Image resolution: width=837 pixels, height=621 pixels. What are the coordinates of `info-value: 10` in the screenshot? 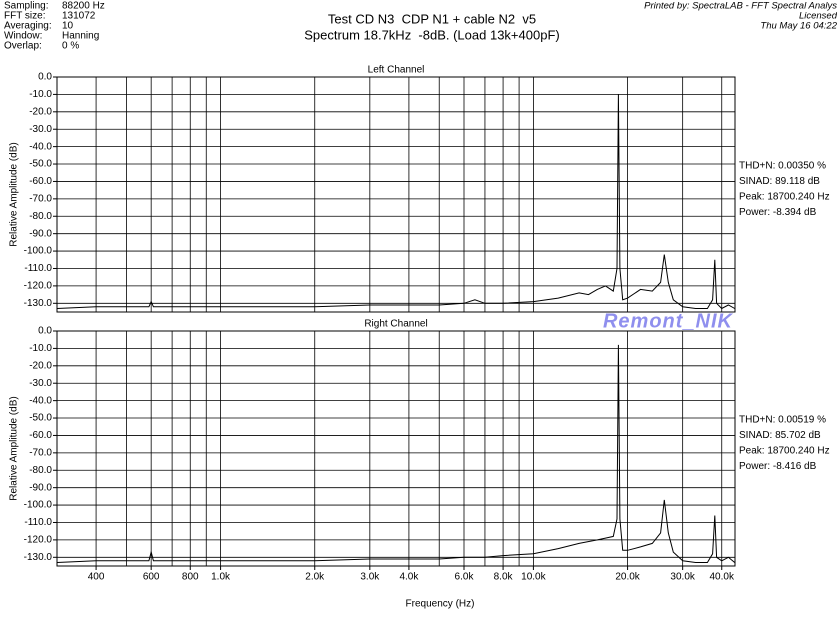 It's located at (68, 26).